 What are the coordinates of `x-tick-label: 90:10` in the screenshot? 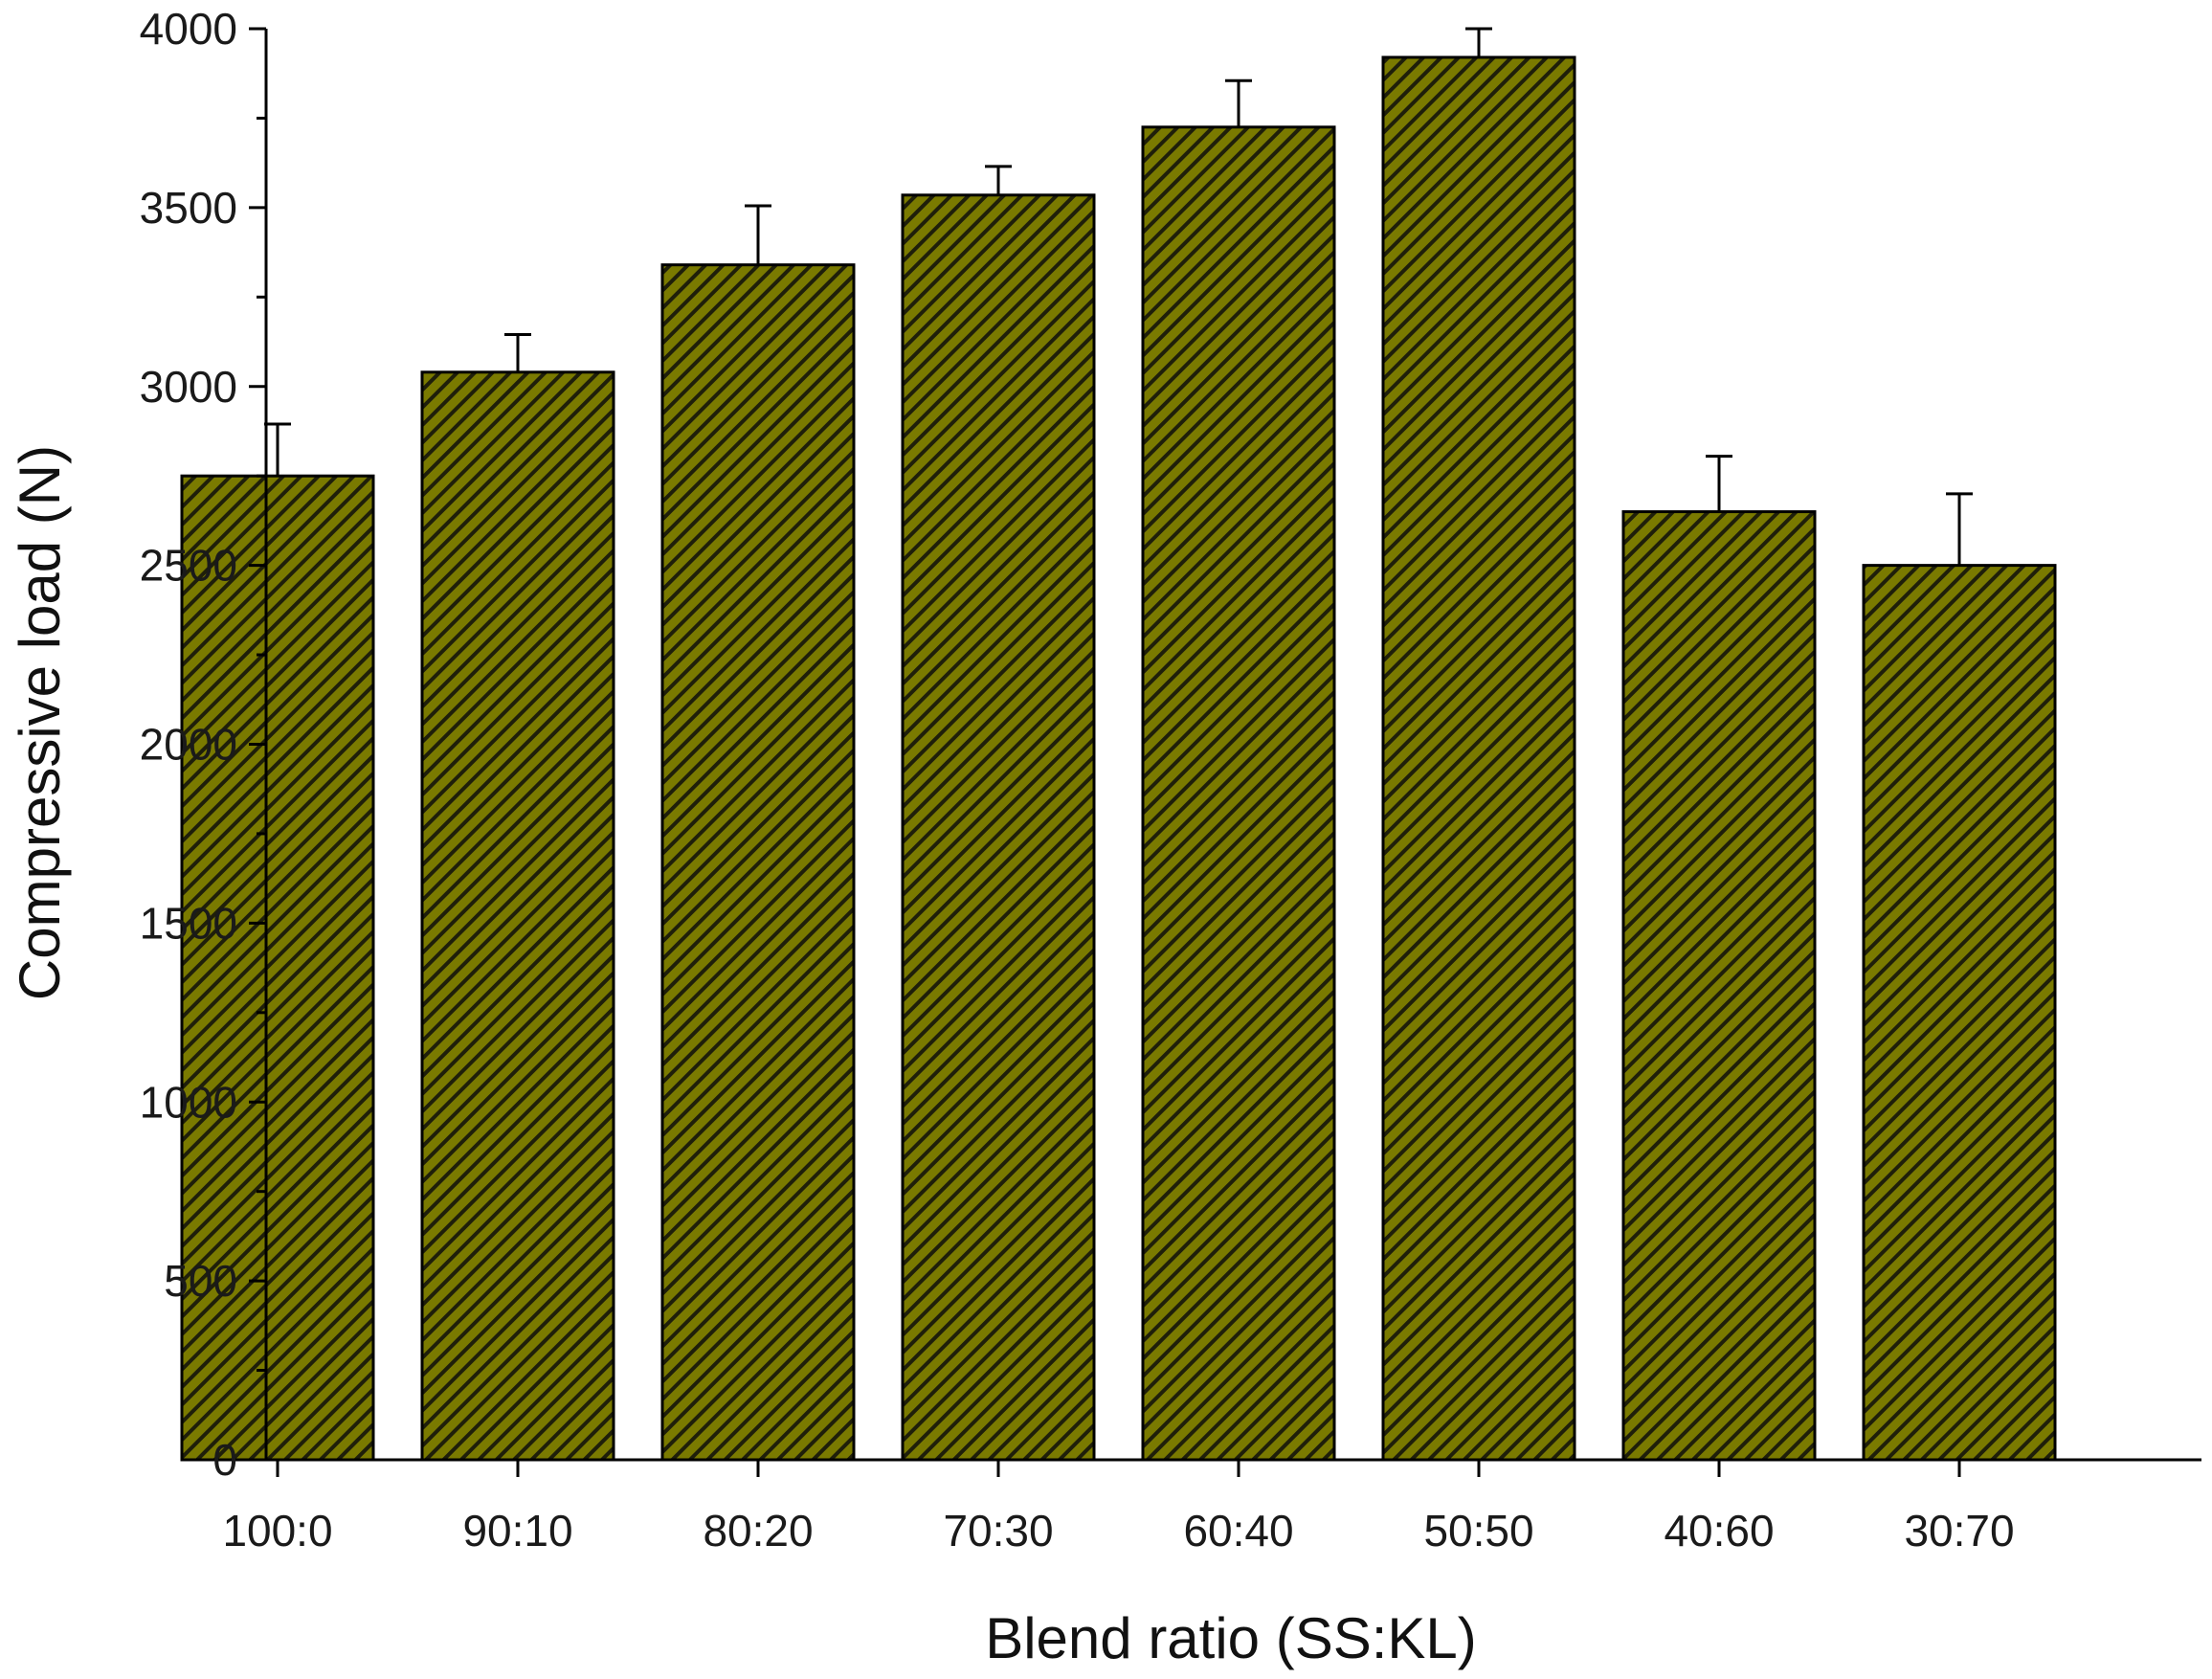 It's located at (517, 1531).